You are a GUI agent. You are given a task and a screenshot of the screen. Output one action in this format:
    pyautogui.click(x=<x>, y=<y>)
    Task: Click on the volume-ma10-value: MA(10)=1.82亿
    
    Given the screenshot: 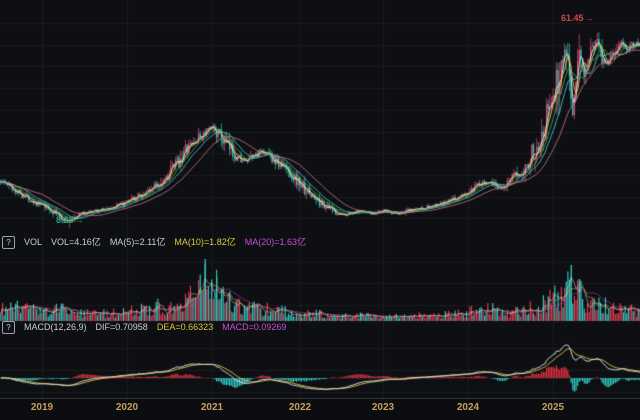 What is the action you would take?
    pyautogui.click(x=205, y=242)
    